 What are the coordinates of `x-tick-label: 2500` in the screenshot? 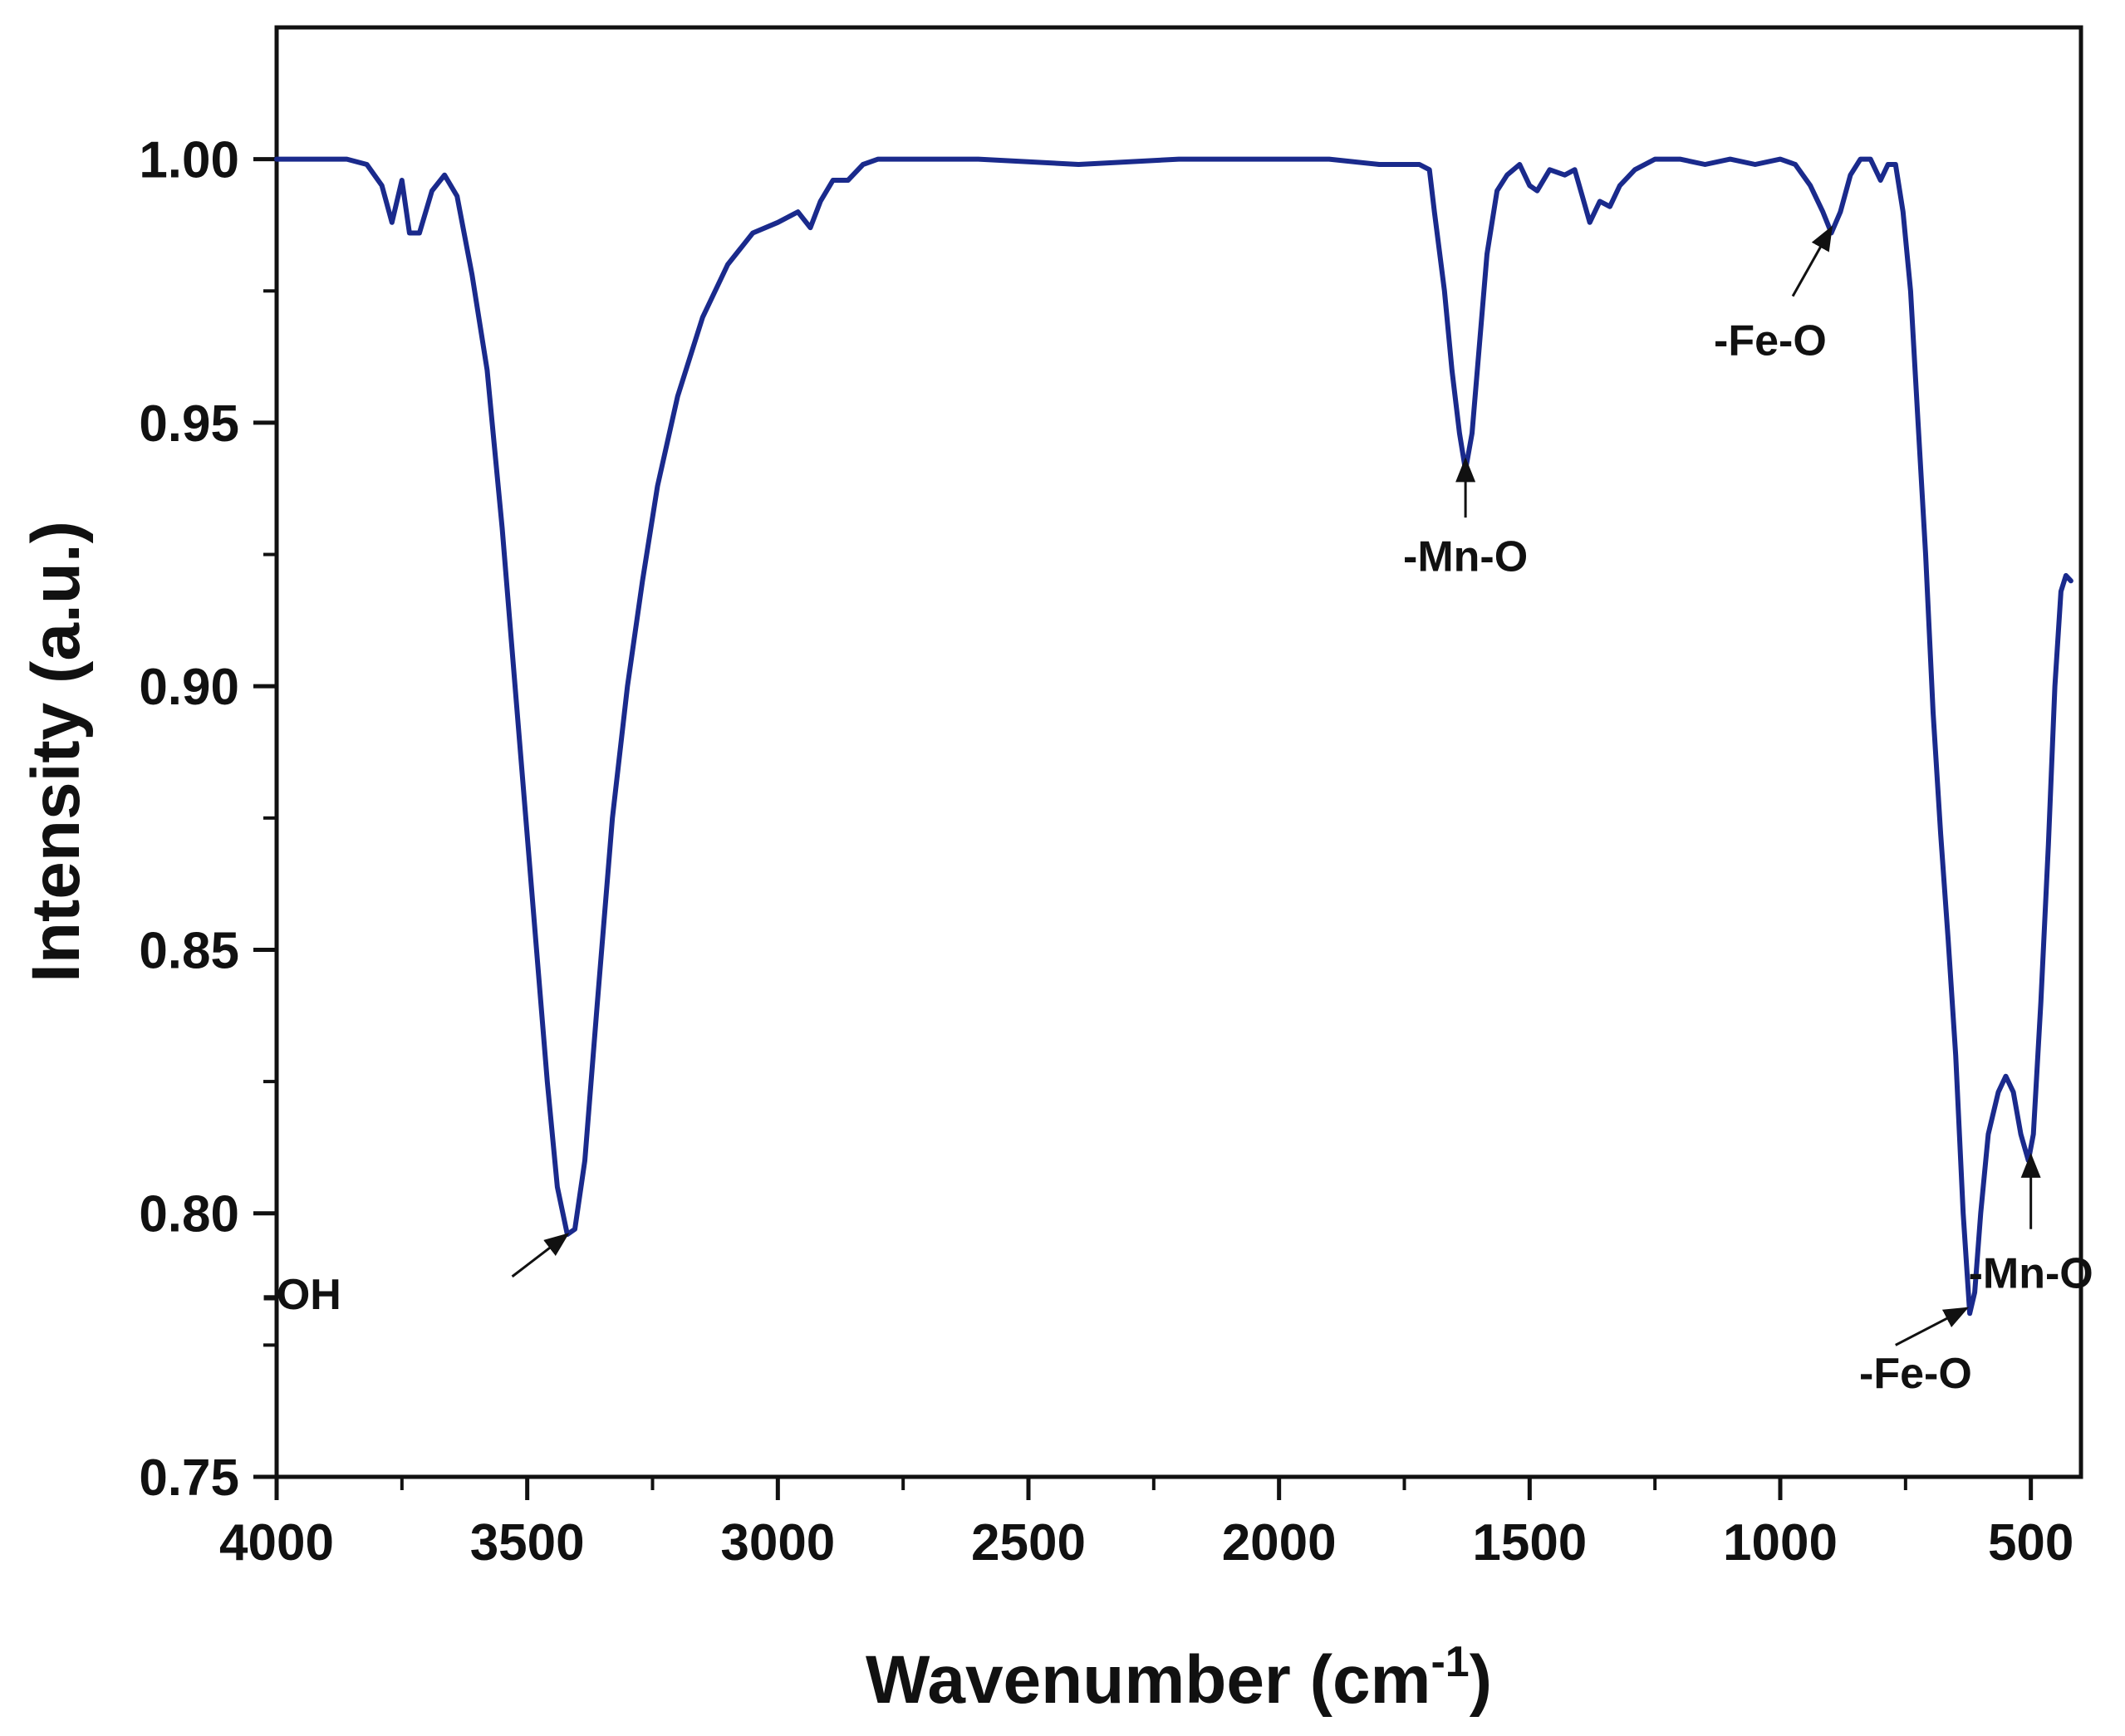 It's located at (1028, 1543).